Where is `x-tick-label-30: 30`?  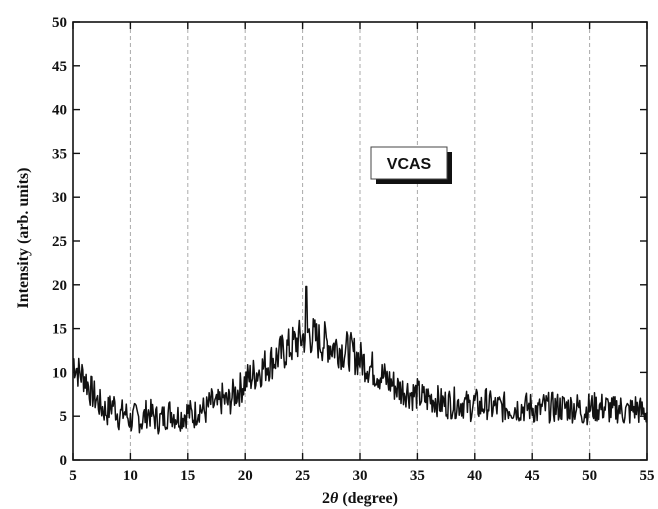 x-tick-label-30: 30 is located at coordinates (360, 476).